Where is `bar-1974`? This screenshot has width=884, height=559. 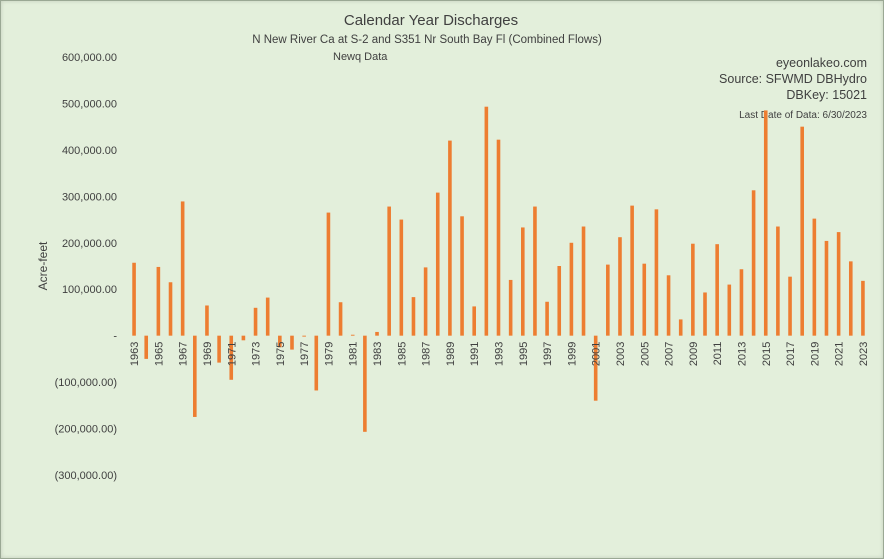 bar-1974 is located at coordinates (267, 316).